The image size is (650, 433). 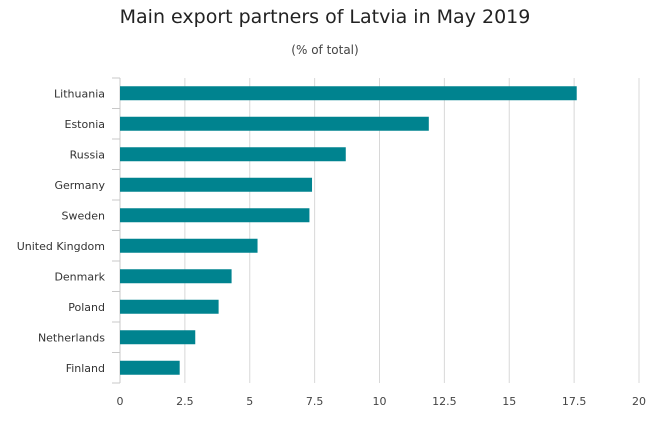 What do you see at coordinates (444, 401) in the screenshot?
I see `x-tick-label: 12.5` at bounding box center [444, 401].